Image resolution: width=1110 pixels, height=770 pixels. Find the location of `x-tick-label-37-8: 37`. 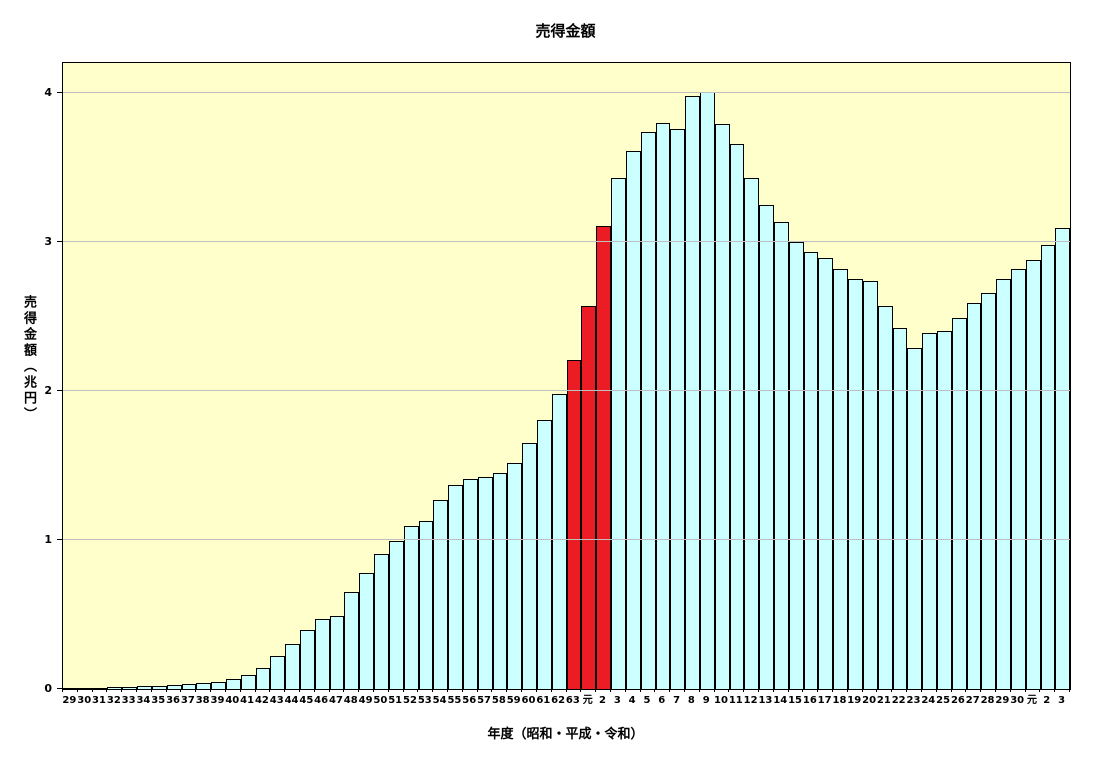

x-tick-label-37-8: 37 is located at coordinates (187, 700).